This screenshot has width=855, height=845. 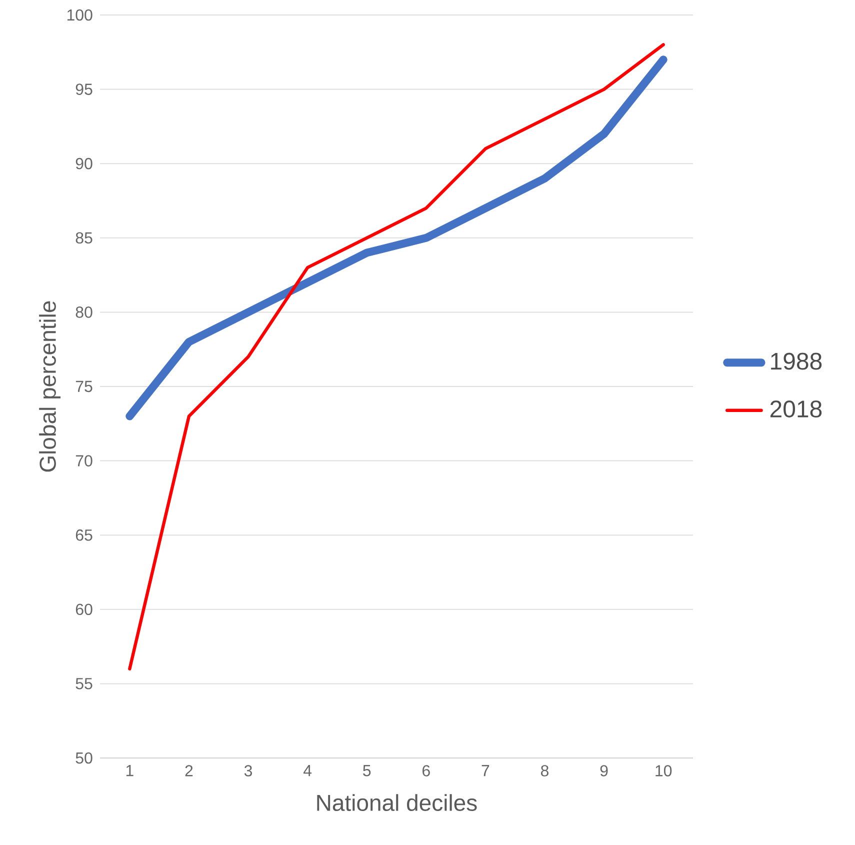 What do you see at coordinates (84, 684) in the screenshot?
I see `y-tick-label: 55` at bounding box center [84, 684].